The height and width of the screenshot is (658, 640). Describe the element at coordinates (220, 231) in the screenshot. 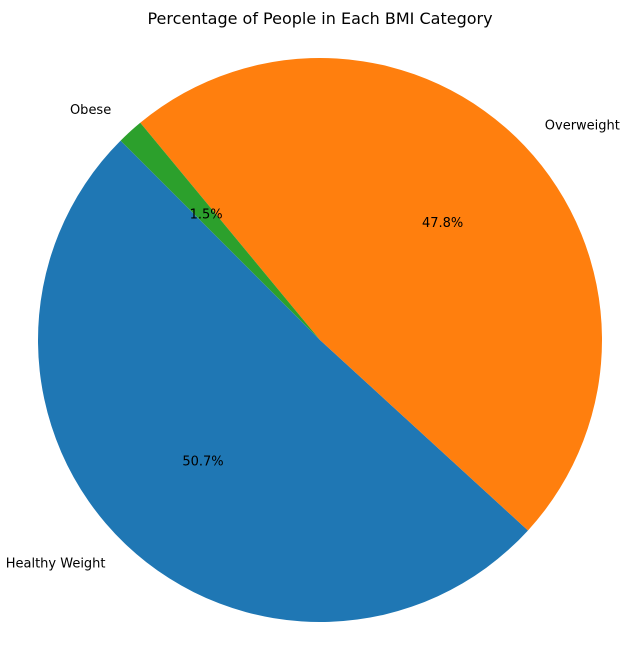

I see `pie-slice-obese` at that location.